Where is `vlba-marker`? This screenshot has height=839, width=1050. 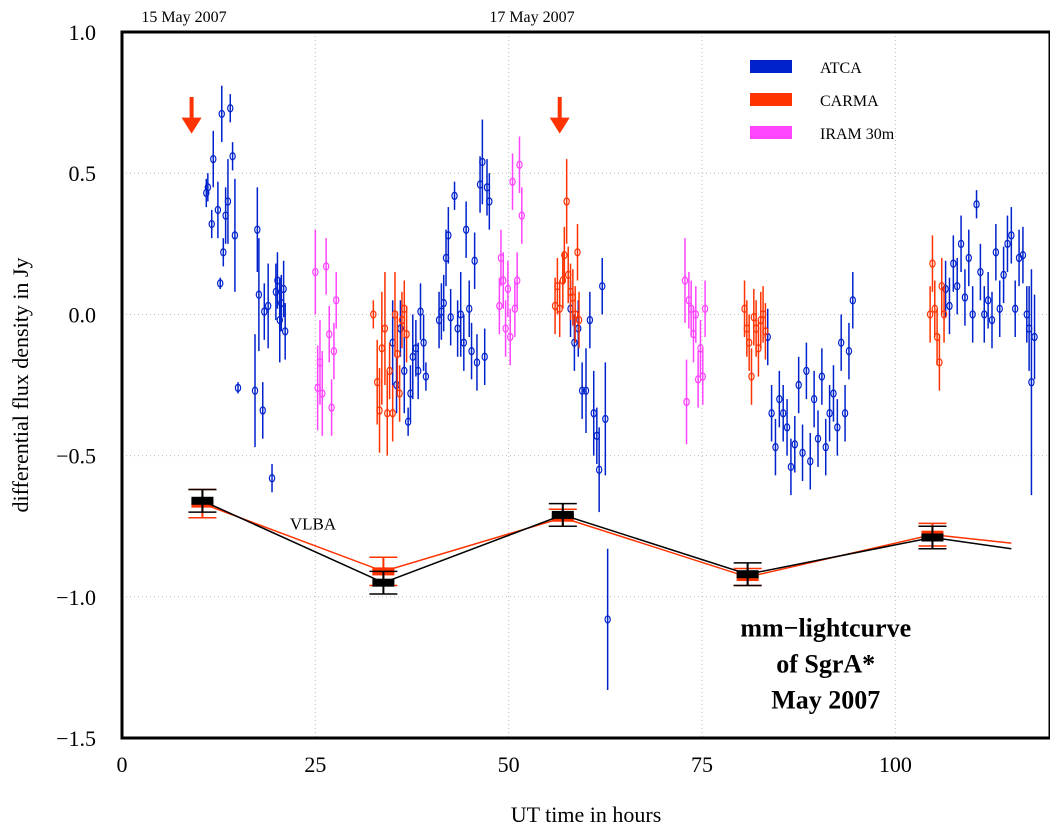 vlba-marker is located at coordinates (202, 500).